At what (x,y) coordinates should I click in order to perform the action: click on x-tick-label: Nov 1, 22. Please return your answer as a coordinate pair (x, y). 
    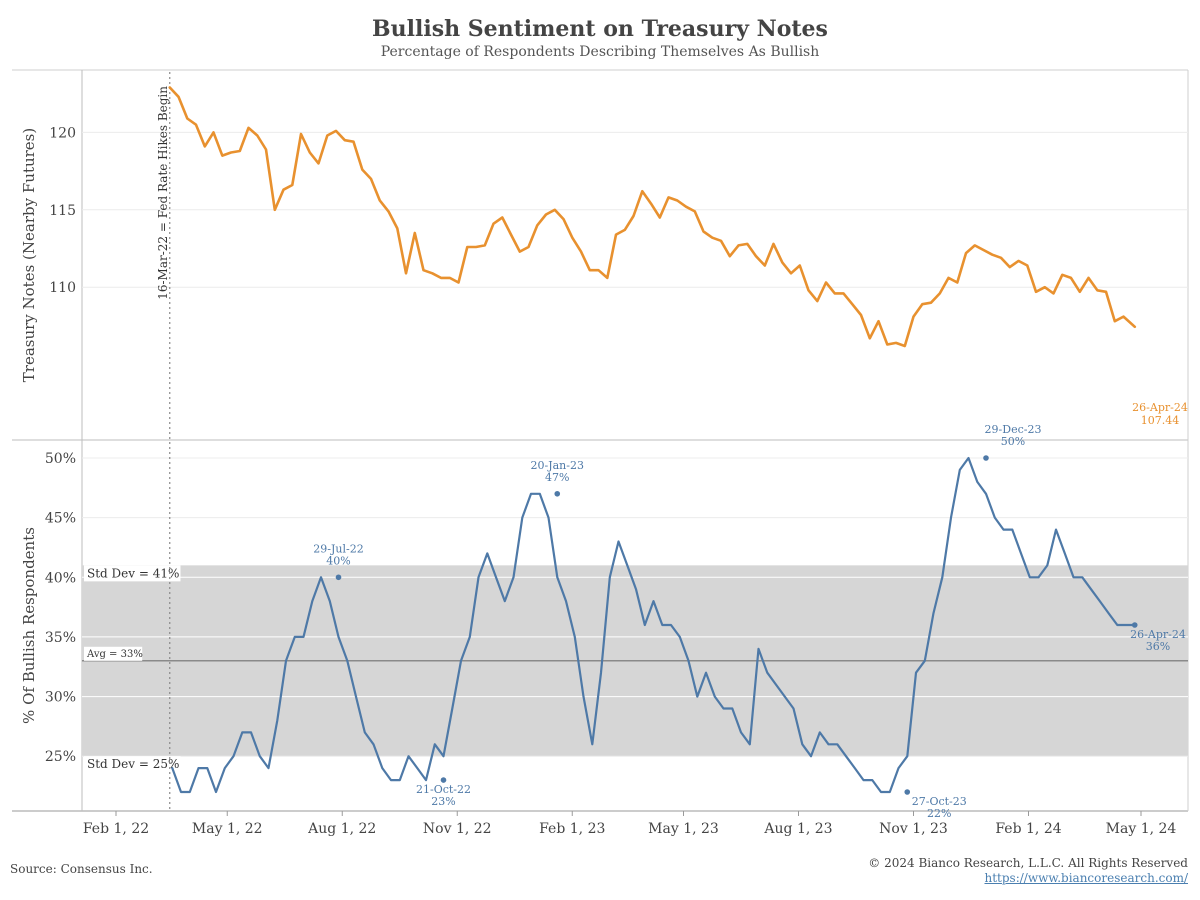
    Looking at the image, I should click on (457, 829).